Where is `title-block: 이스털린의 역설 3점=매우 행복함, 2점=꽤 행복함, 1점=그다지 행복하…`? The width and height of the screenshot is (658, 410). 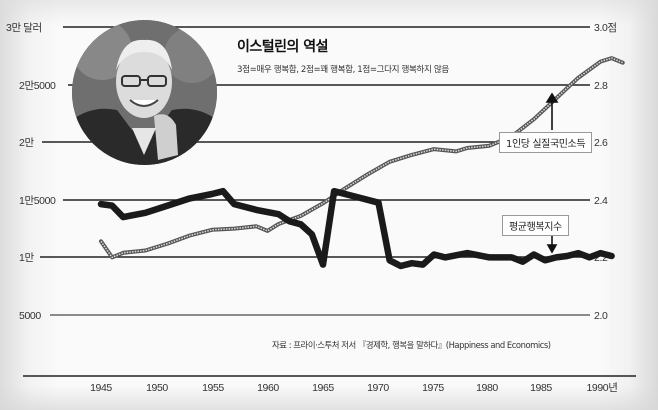 title-block: 이스털린의 역설 3점=매우 행복함, 2점=꽤 행복함, 1점=그다지 행복하… is located at coordinates (343, 55).